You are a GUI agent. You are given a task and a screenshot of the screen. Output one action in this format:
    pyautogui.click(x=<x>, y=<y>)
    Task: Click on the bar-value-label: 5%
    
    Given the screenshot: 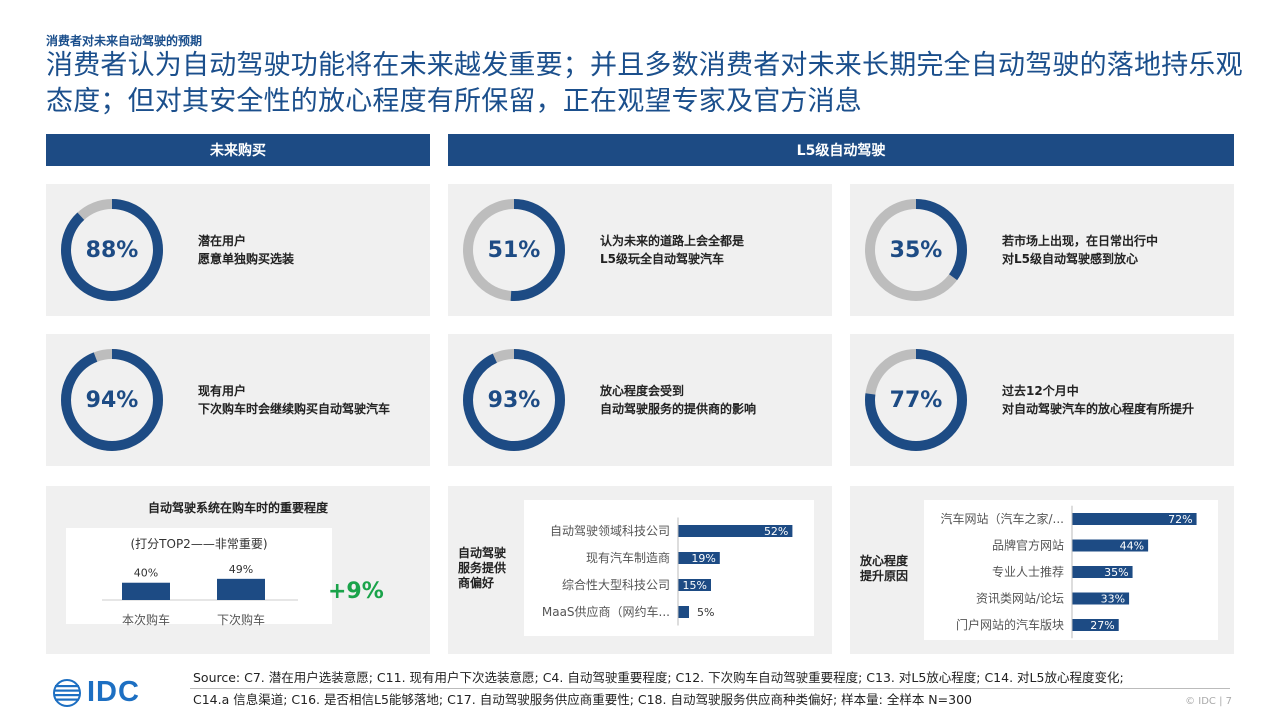 What is the action you would take?
    pyautogui.click(x=705, y=612)
    